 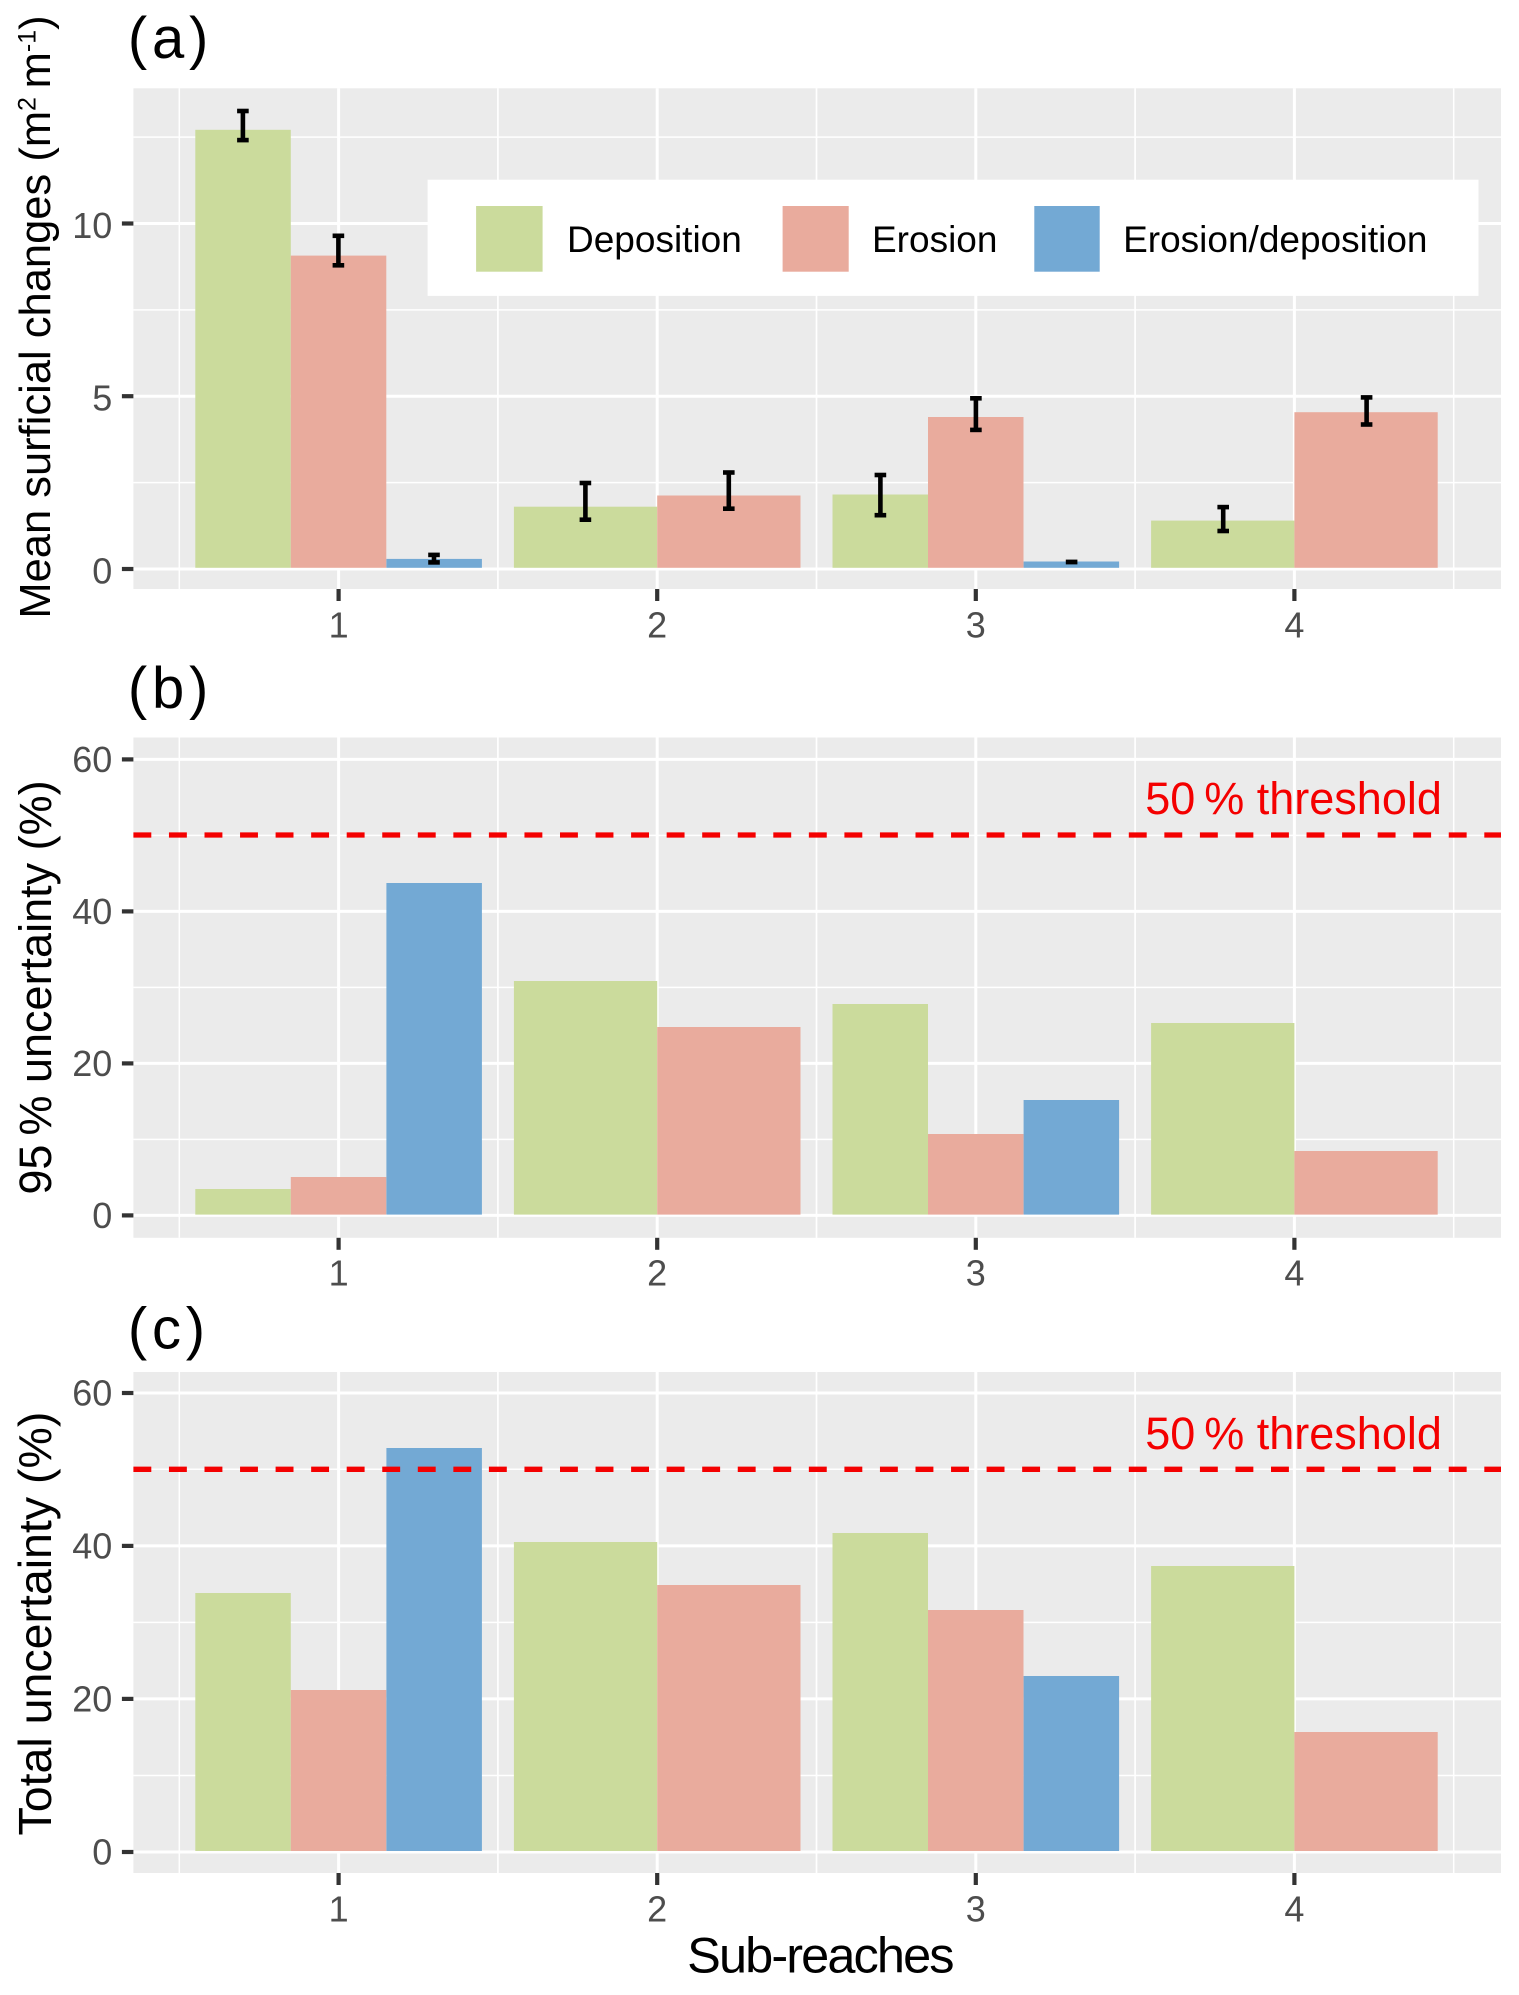 I want to click on svg-text: (c), so click(x=169, y=1328).